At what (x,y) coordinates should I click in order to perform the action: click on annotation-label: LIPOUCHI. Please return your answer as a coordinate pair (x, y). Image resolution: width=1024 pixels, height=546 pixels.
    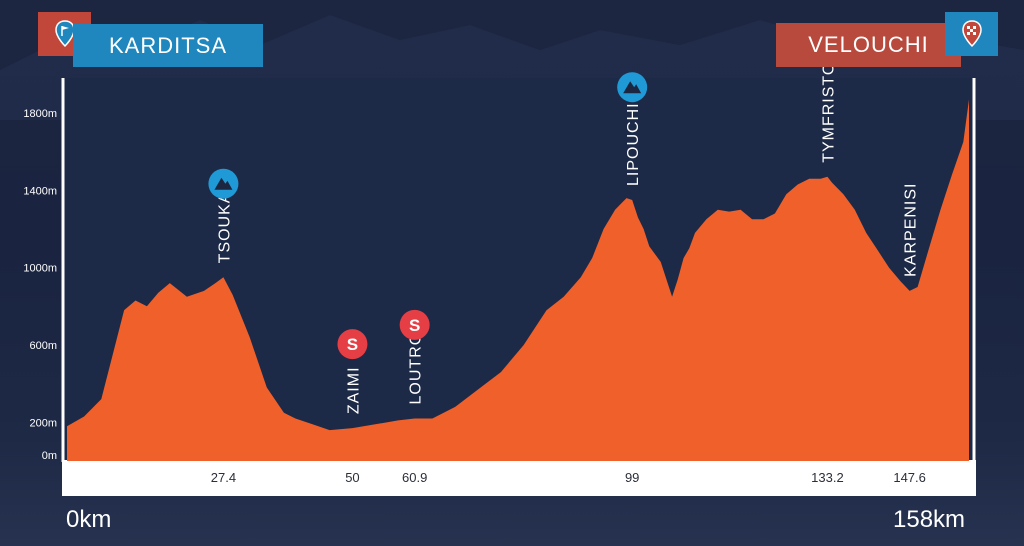
    Looking at the image, I should click on (633, 144).